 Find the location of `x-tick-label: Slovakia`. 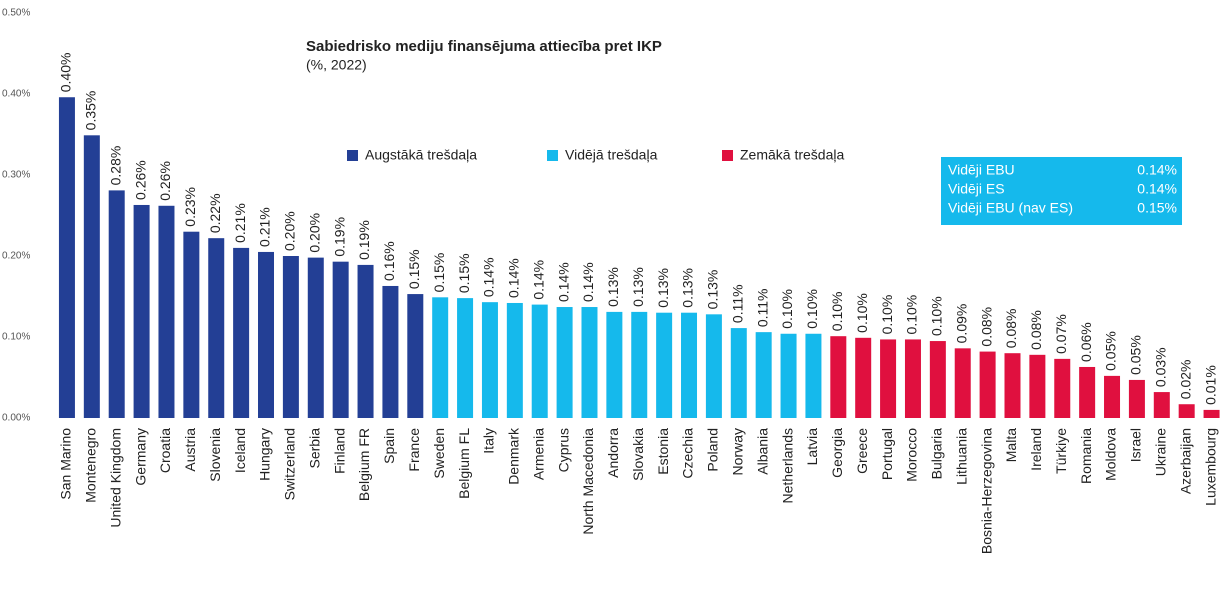

x-tick-label: Slovakia is located at coordinates (638, 454).